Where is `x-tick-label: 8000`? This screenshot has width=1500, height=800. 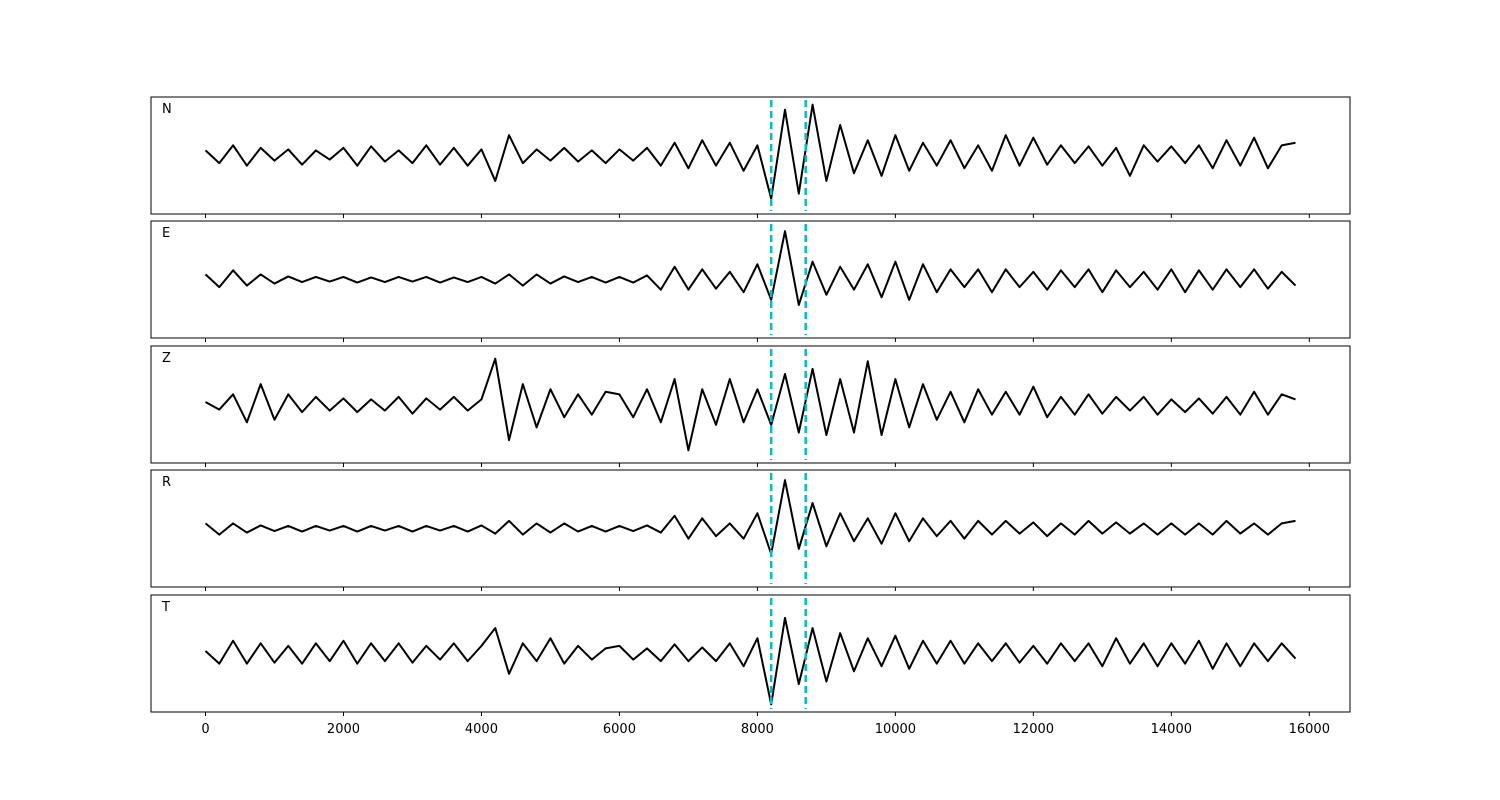 x-tick-label: 8000 is located at coordinates (757, 729).